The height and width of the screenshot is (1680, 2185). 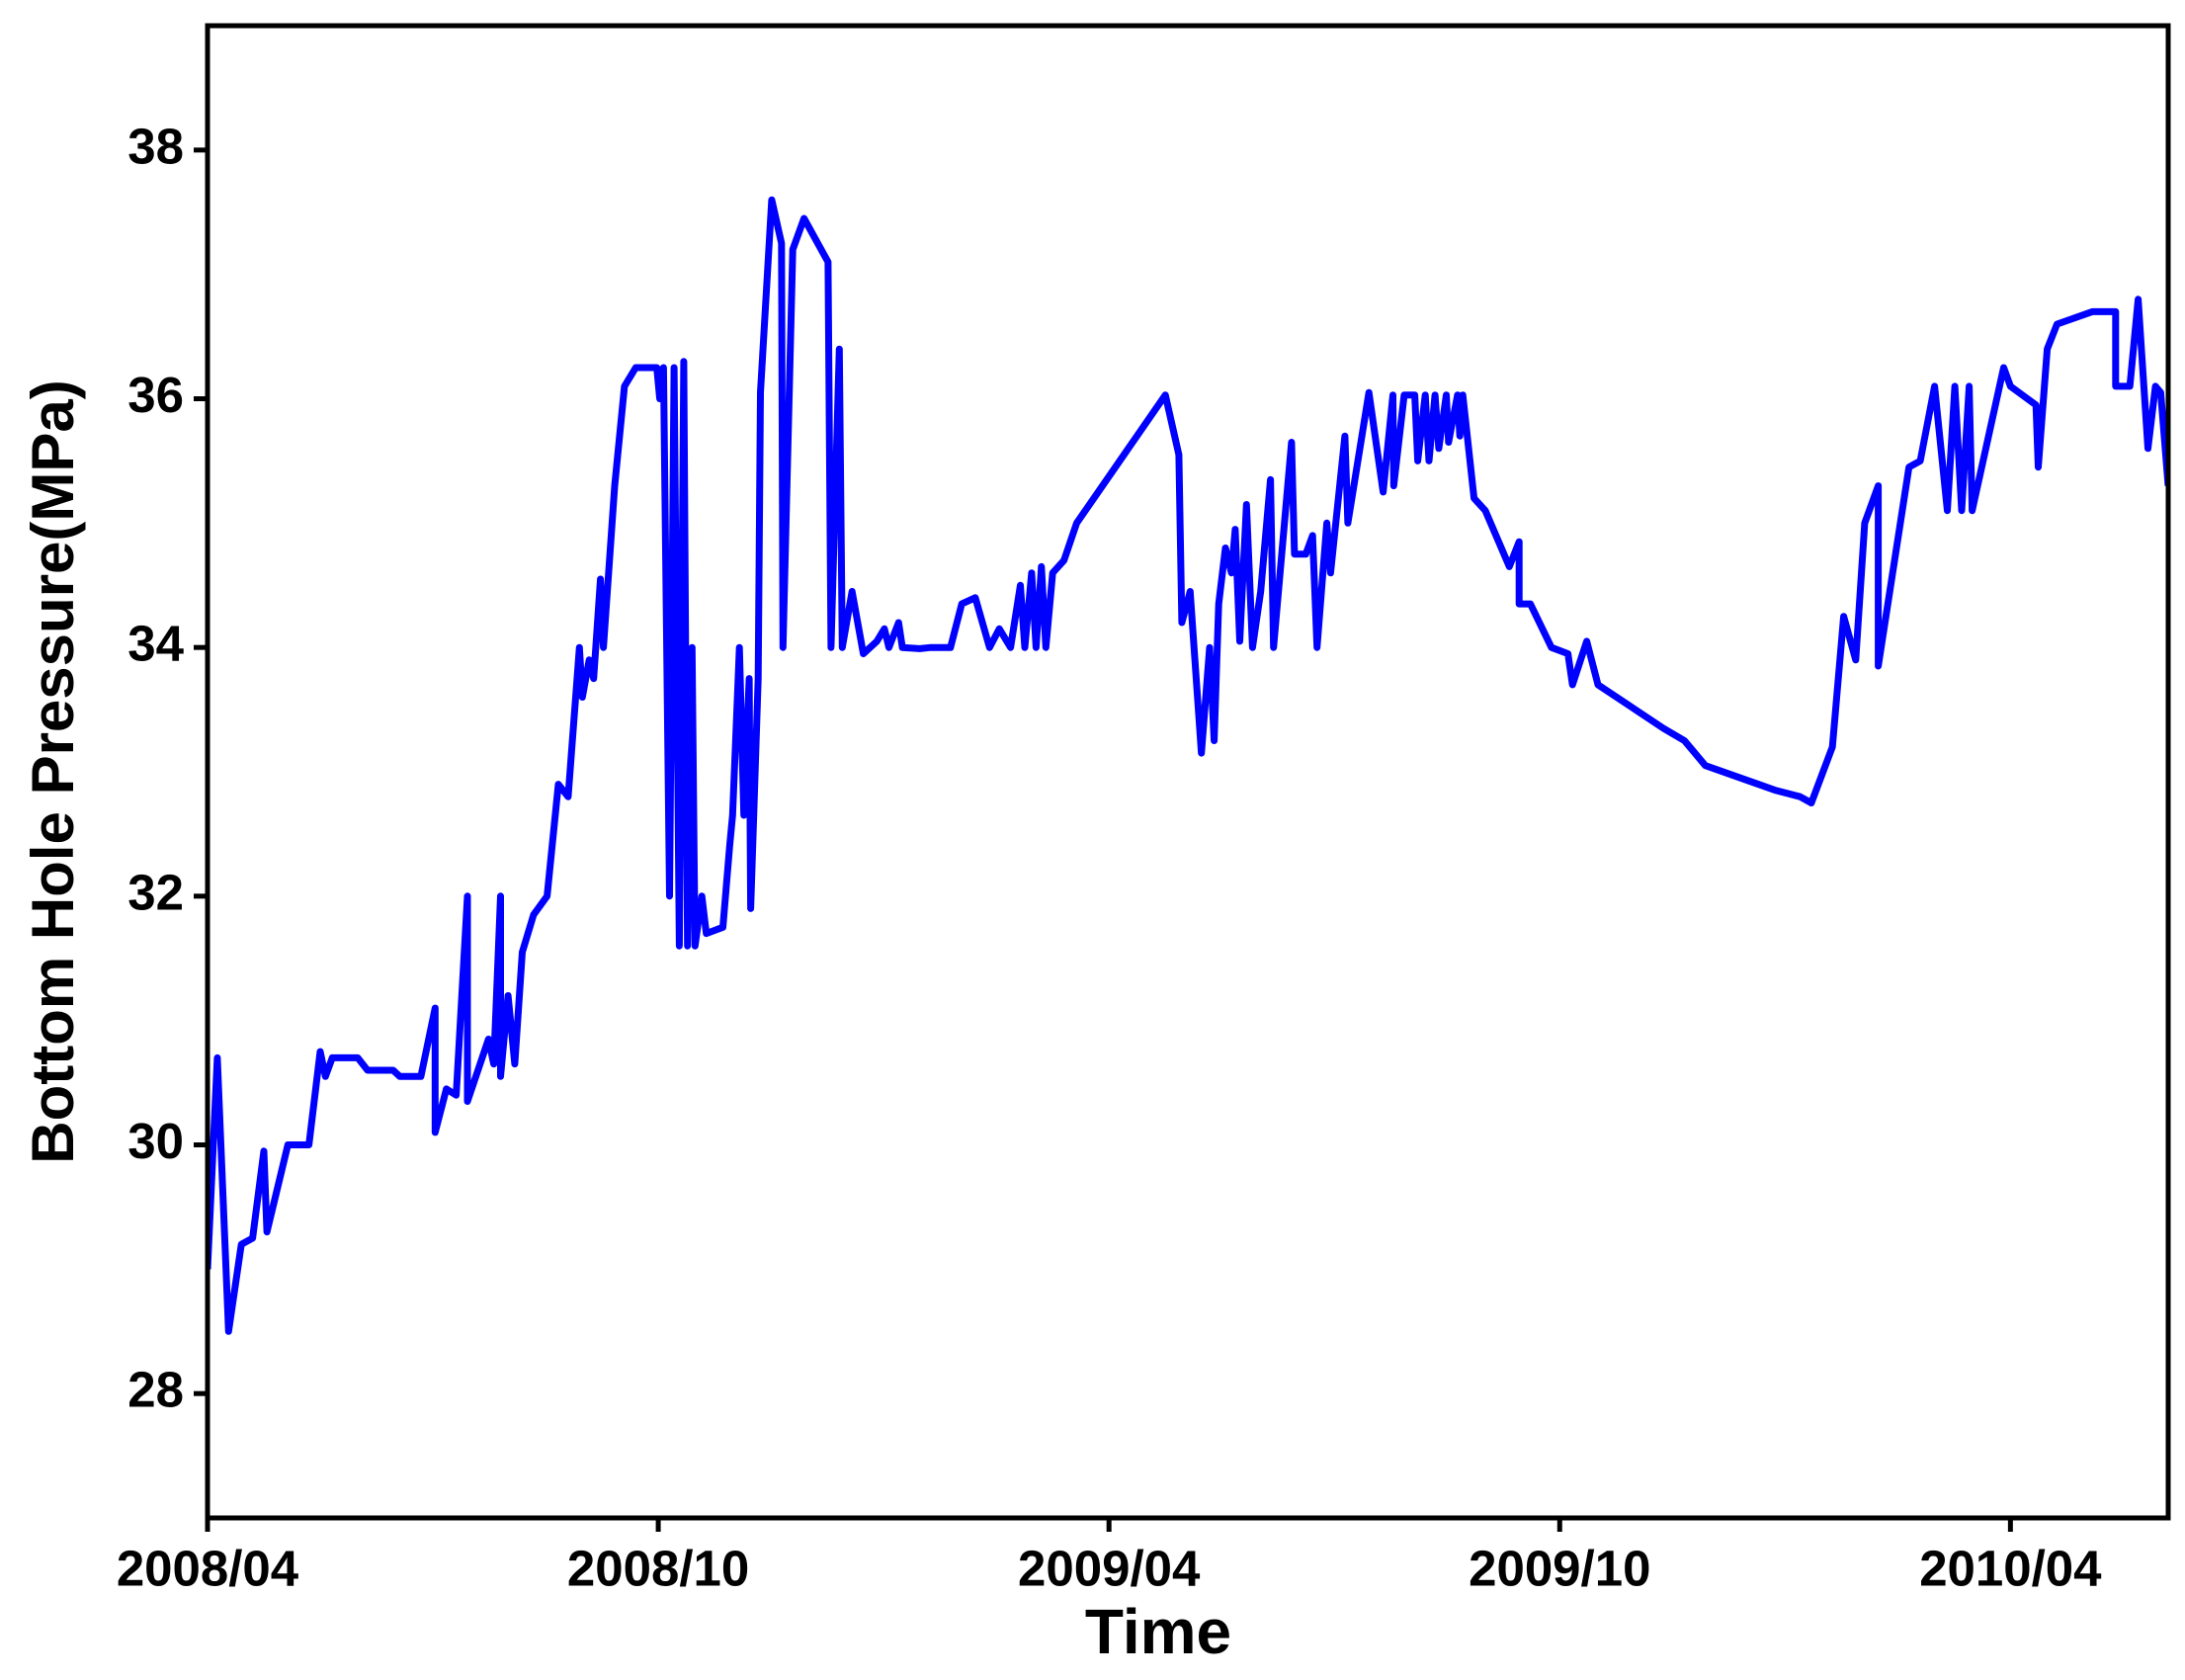 What do you see at coordinates (1560, 1568) in the screenshot?
I see `x-tick-label: 2009/10` at bounding box center [1560, 1568].